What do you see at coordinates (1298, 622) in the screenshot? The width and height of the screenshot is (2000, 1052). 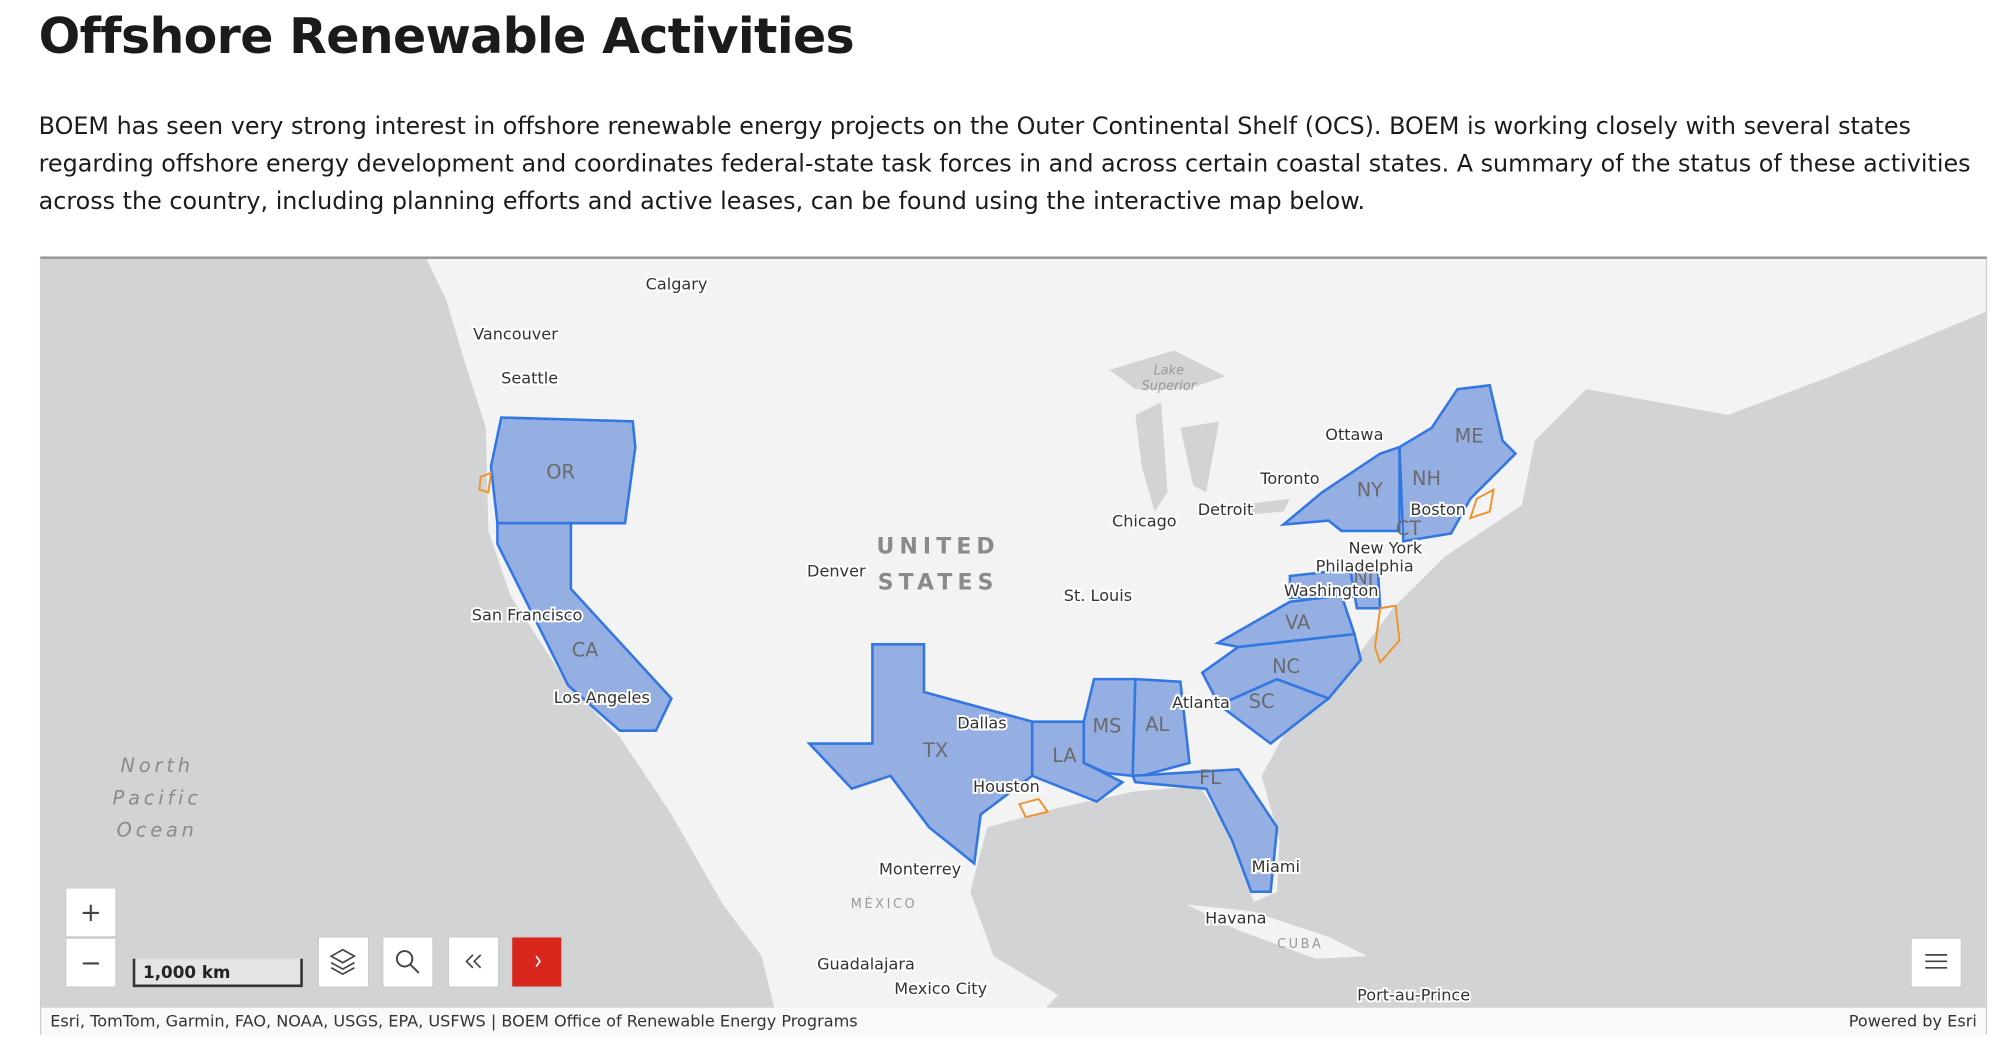 I see `state-label: VA` at bounding box center [1298, 622].